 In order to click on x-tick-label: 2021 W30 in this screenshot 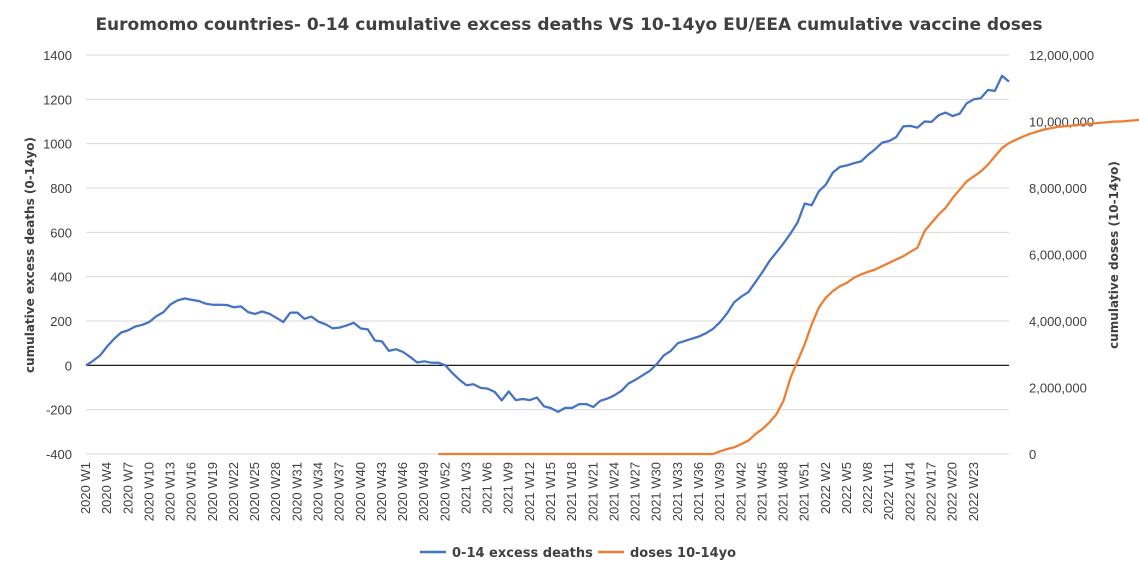, I will do `click(656, 491)`.